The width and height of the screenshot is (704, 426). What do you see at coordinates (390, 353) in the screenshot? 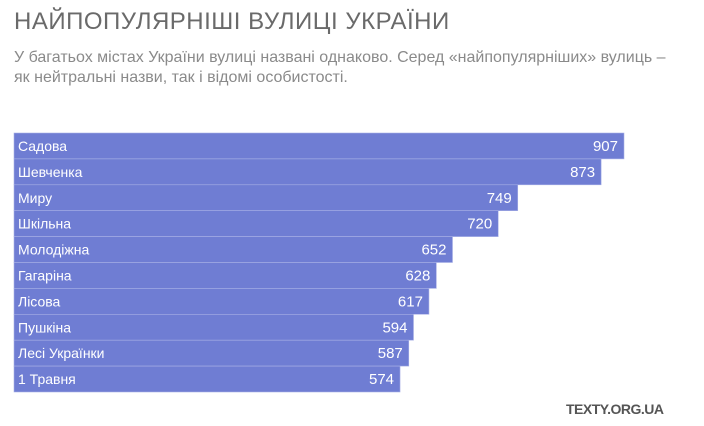
I see `value-label: 587` at bounding box center [390, 353].